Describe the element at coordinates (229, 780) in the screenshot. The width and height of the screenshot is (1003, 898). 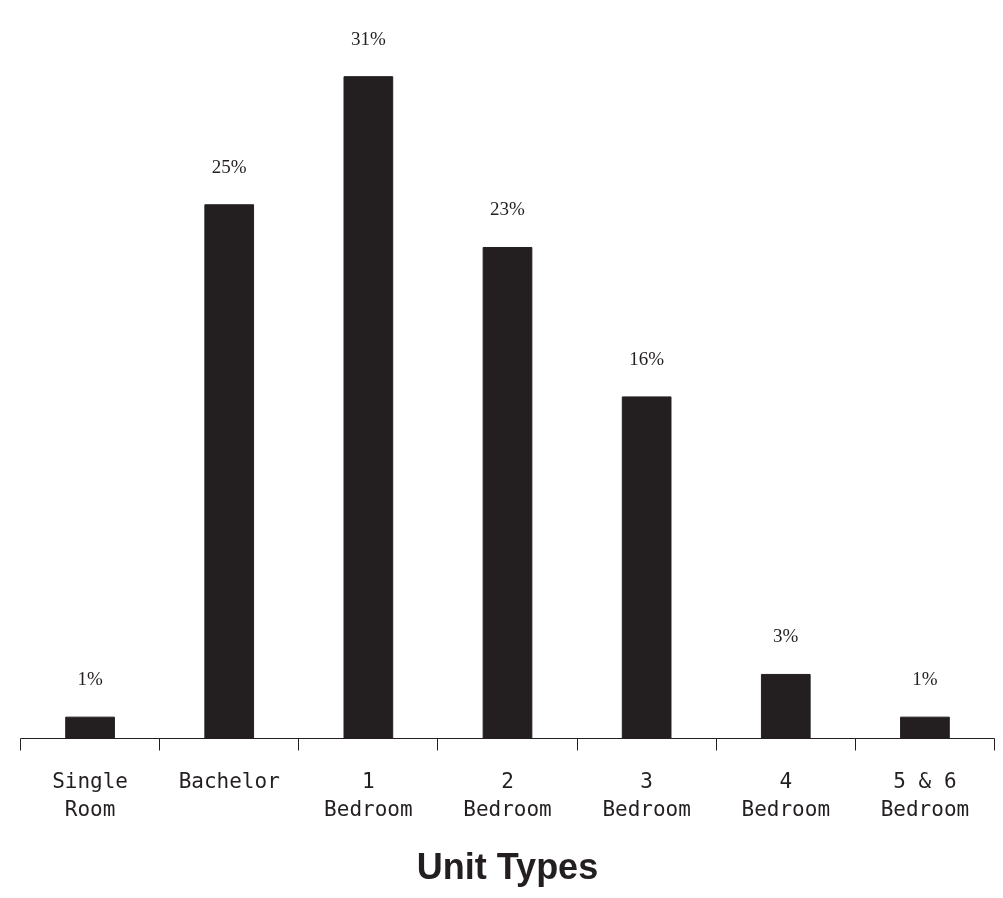
I see `x-tick-label: Bachelor` at that location.